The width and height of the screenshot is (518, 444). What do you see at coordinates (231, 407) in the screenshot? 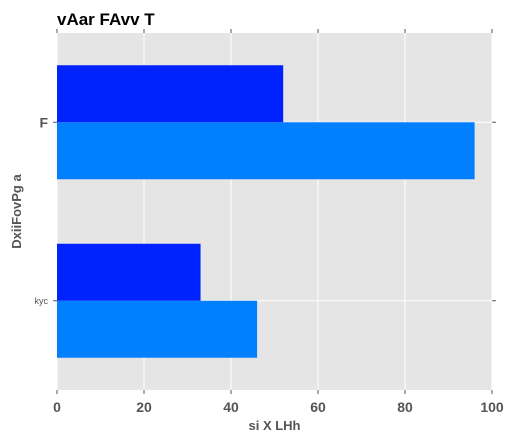
I see `x-tick-label: 40` at bounding box center [231, 407].